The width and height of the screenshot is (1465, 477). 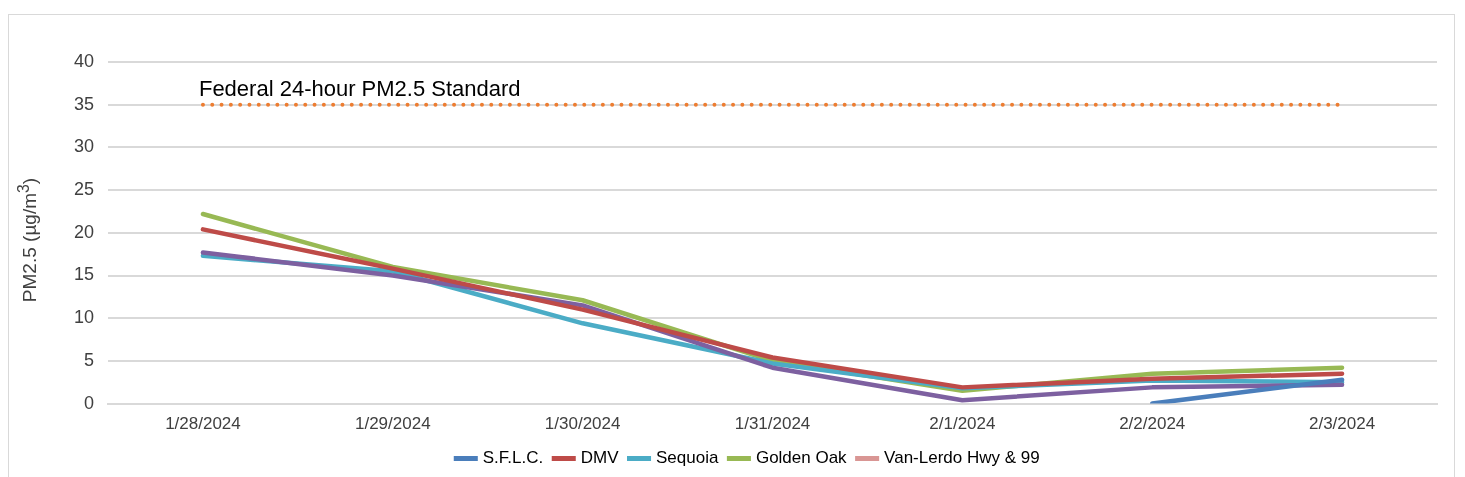 What do you see at coordinates (89, 402) in the screenshot?
I see `y-tick-label: 0` at bounding box center [89, 402].